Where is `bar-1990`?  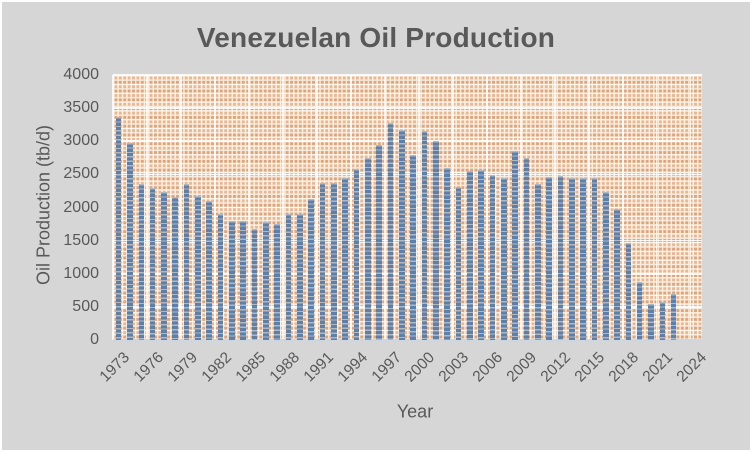 bar-1990 is located at coordinates (311, 269).